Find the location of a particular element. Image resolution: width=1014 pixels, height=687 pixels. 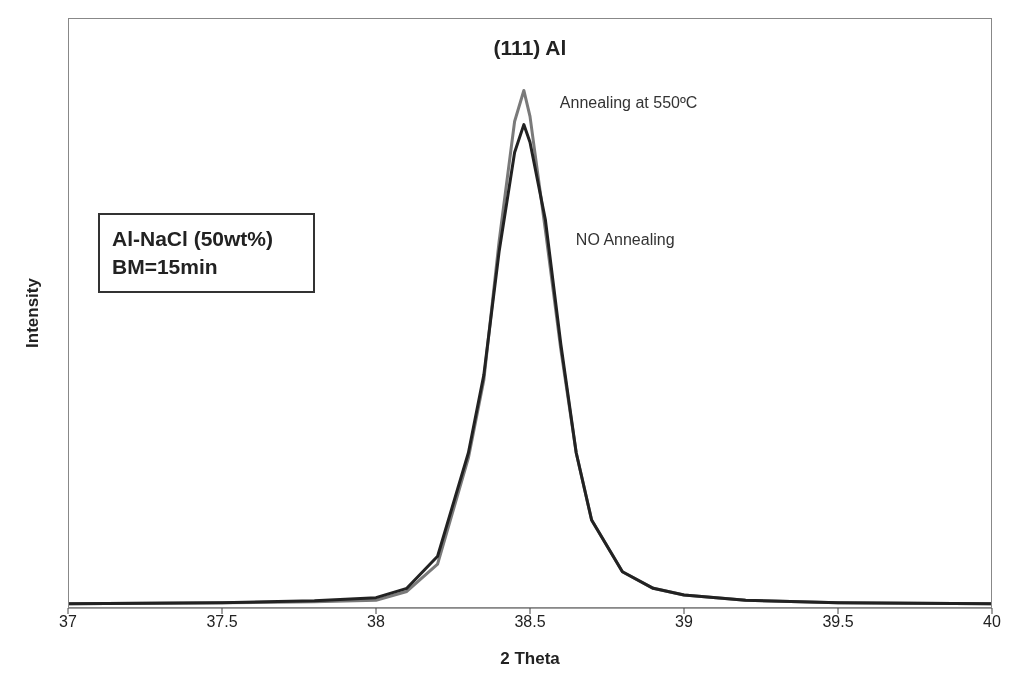

x-tick-label: 38 is located at coordinates (376, 622).